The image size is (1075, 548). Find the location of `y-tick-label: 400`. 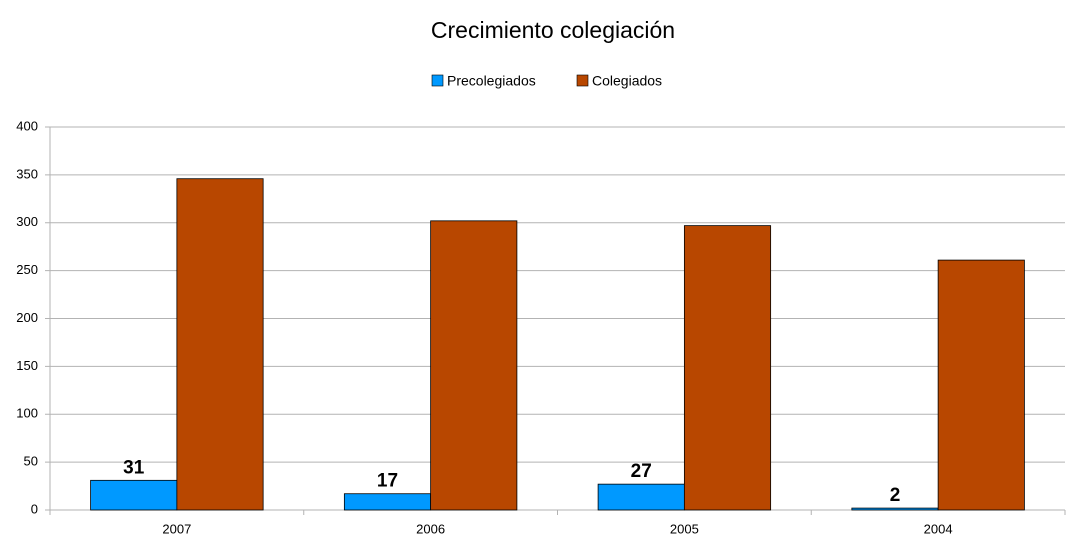

y-tick-label: 400 is located at coordinates (27, 125).